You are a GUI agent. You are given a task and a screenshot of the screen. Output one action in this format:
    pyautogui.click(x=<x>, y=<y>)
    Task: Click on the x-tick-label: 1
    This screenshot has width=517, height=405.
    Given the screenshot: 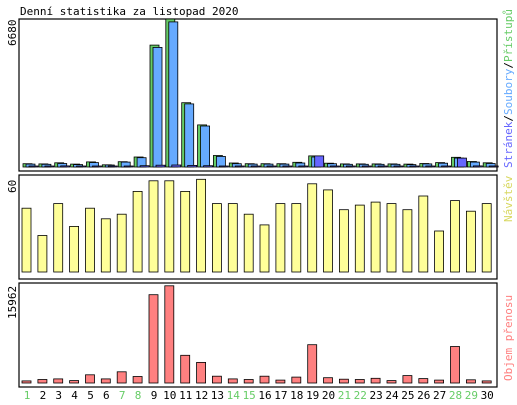 What is the action you would take?
    pyautogui.click(x=27, y=395)
    